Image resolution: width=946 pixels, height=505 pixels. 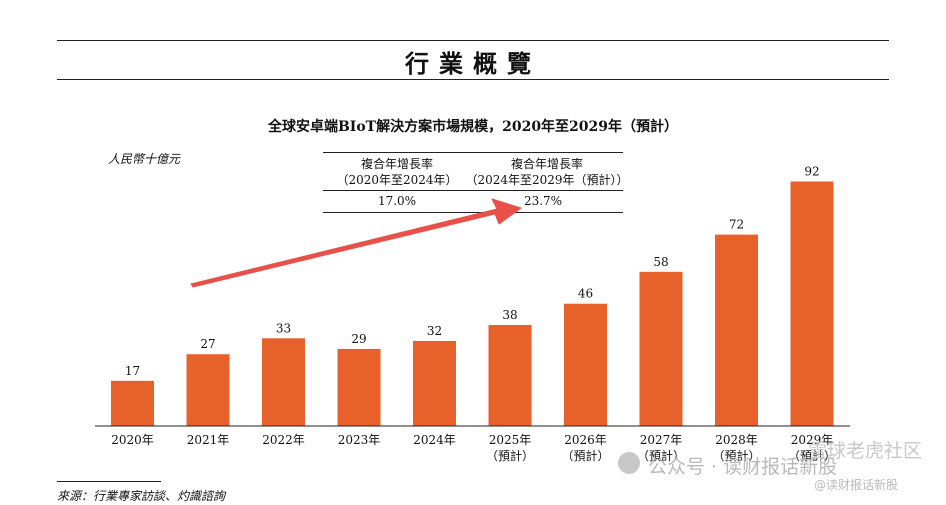 I want to click on cagr-header-1: 複合年增長率 （2020年至2024年）, so click(x=397, y=172).